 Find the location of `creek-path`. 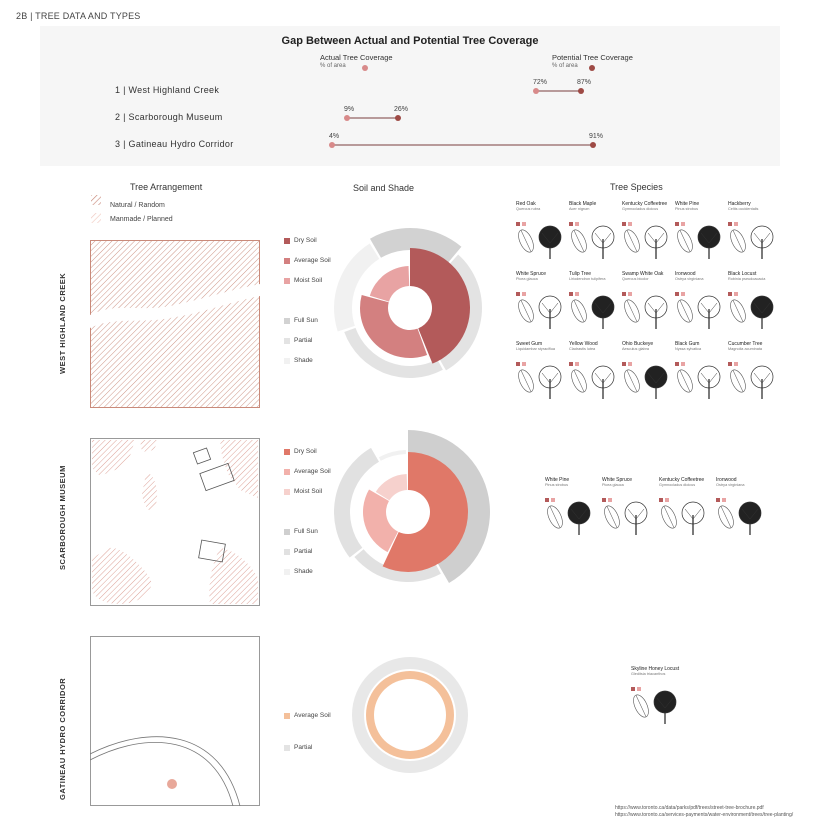

creek-path is located at coordinates (175, 306).